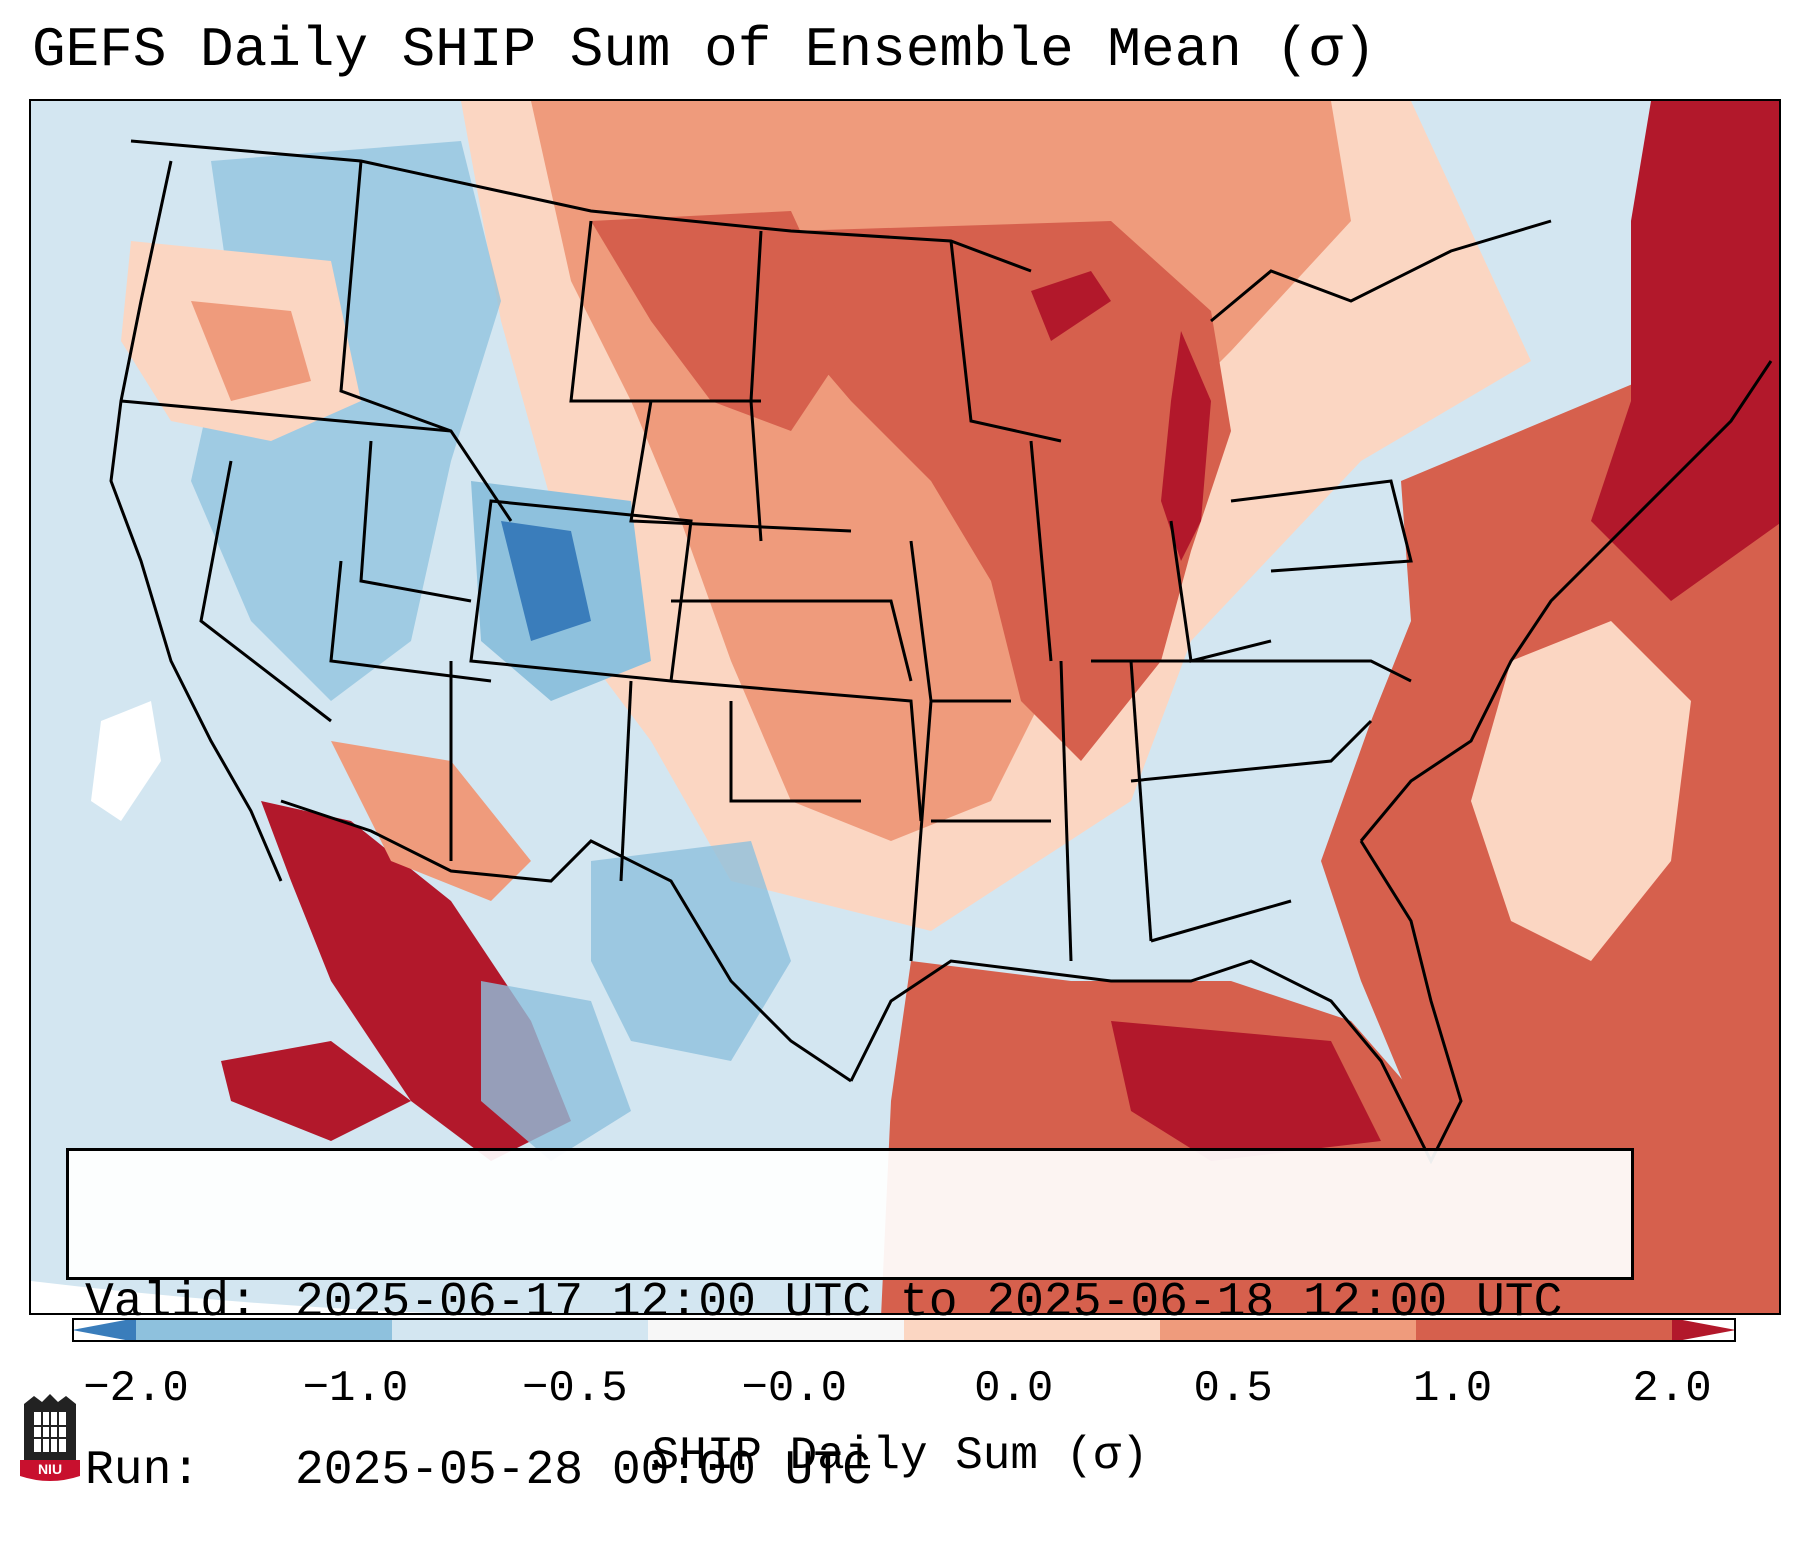 The image size is (1803, 1555). I want to click on colorbar-tick-label: 0.5, so click(1233, 1389).